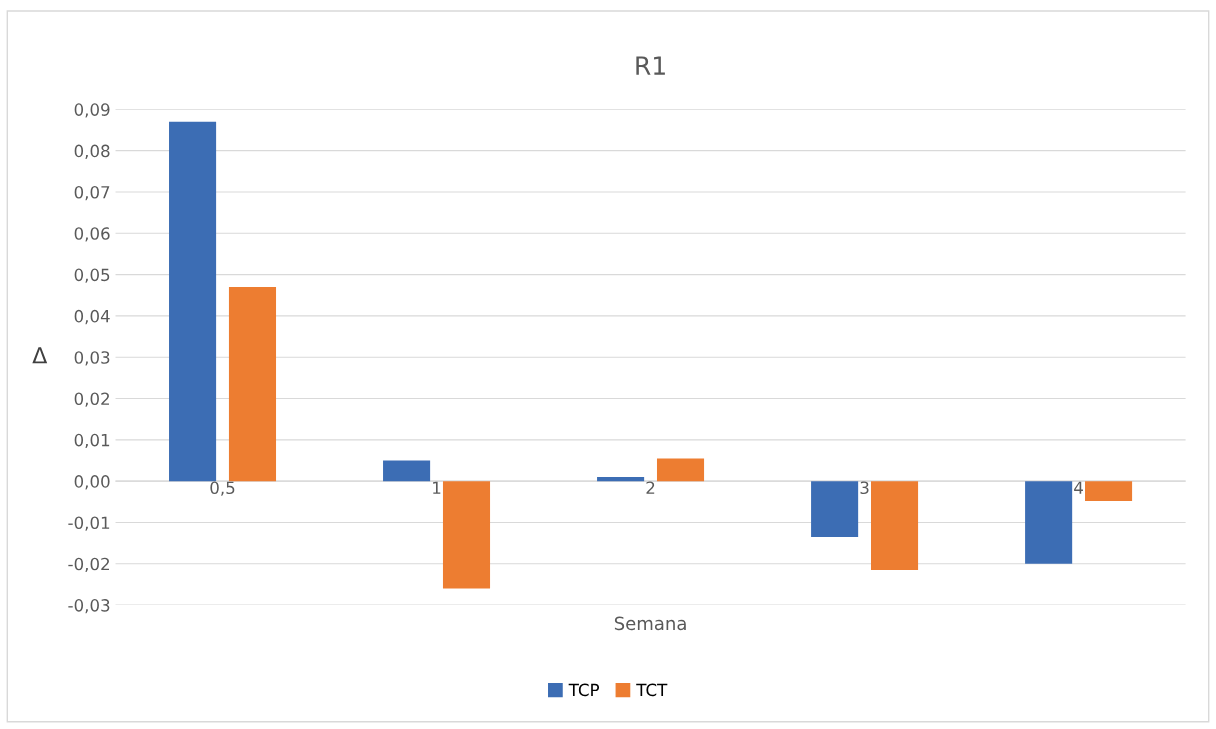 The height and width of the screenshot is (729, 1216). Describe the element at coordinates (864, 488) in the screenshot. I see `x-tick-label: 3` at that location.